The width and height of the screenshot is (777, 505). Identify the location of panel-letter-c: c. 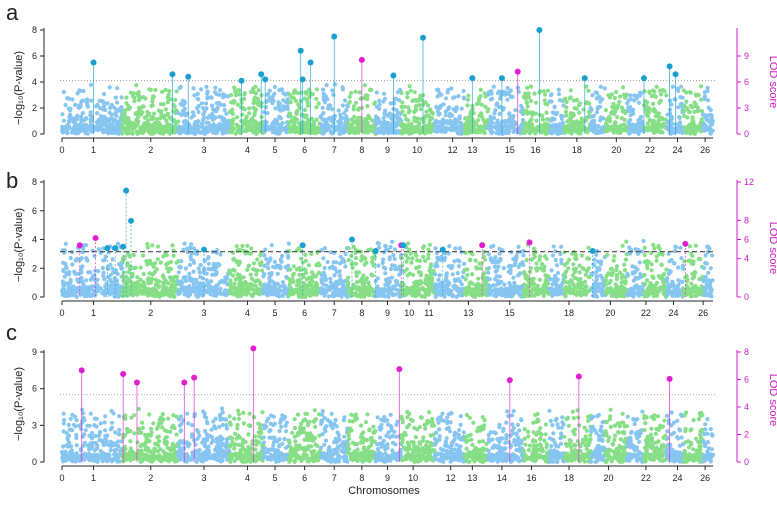
(11, 332).